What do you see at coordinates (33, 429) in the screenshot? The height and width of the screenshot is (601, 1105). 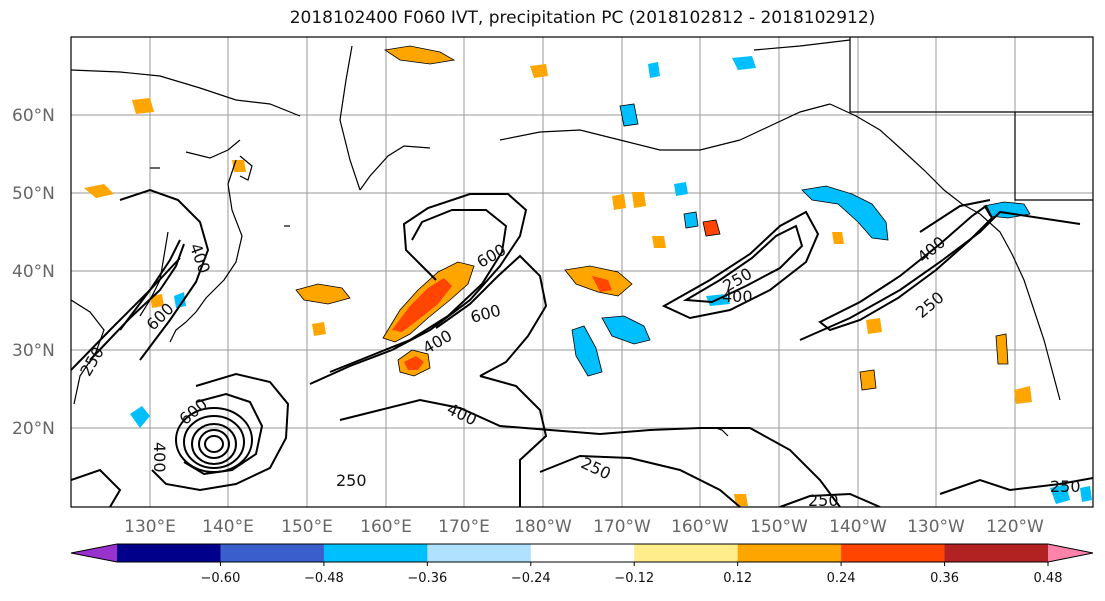 I see `lat-label-20n: 20°N` at bounding box center [33, 429].